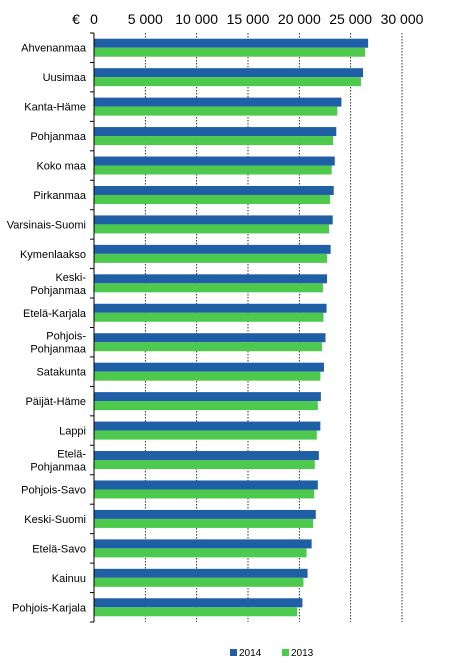  Describe the element at coordinates (59, 196) in the screenshot. I see `category-label: Pirkanmaa` at that location.